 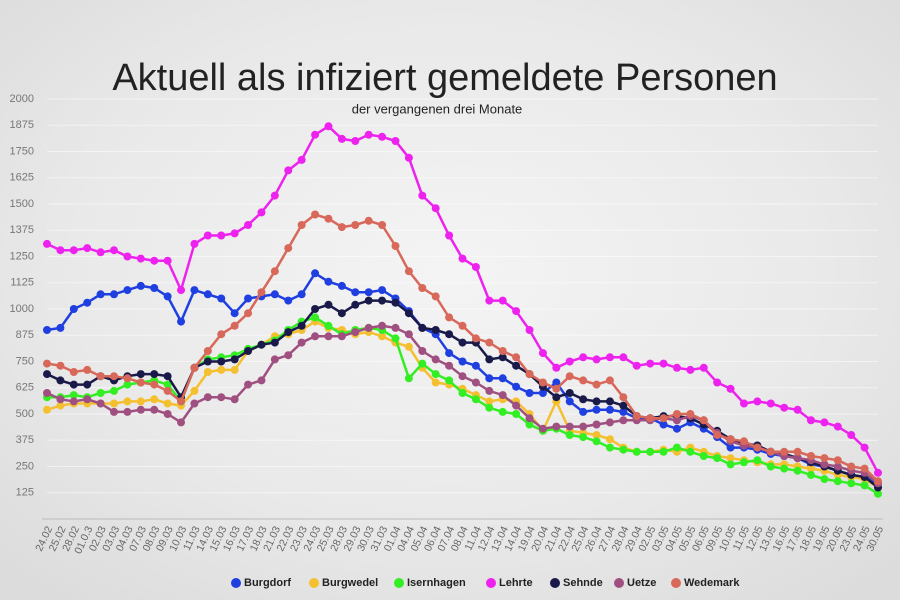 What do you see at coordinates (641, 583) in the screenshot?
I see `legend-label: Uetze` at bounding box center [641, 583].